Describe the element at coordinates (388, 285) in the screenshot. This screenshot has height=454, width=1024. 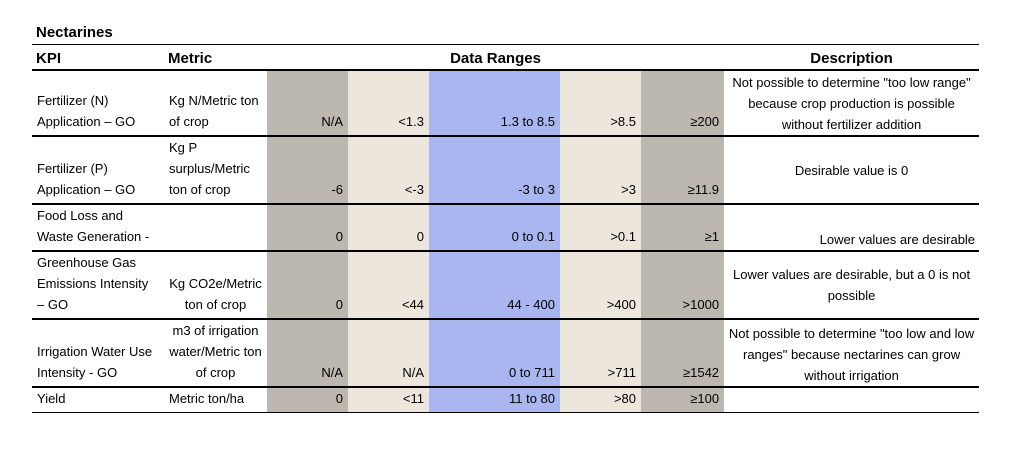
I see `range-cell: <44` at that location.